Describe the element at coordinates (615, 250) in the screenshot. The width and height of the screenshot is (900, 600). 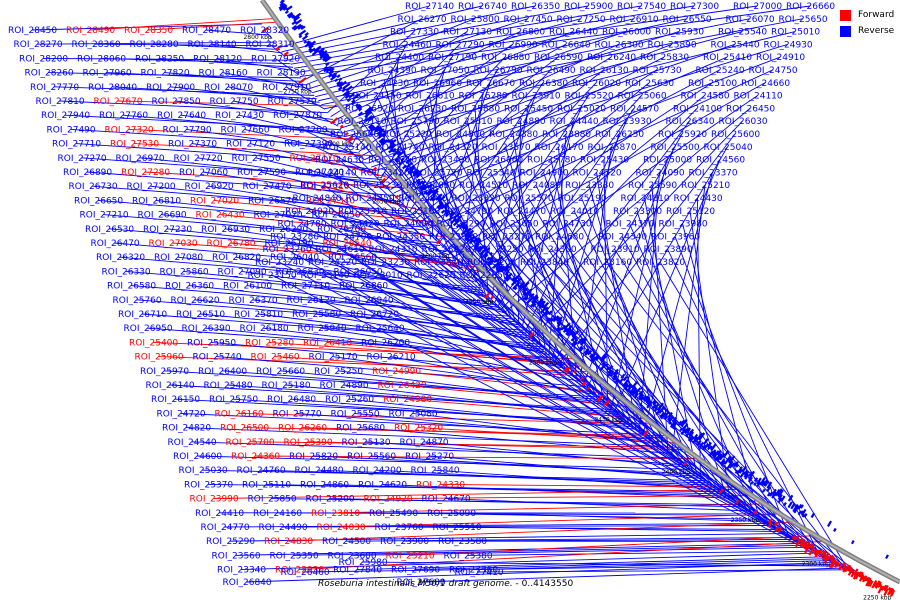
I see `roi-label: ROI_23910` at that location.